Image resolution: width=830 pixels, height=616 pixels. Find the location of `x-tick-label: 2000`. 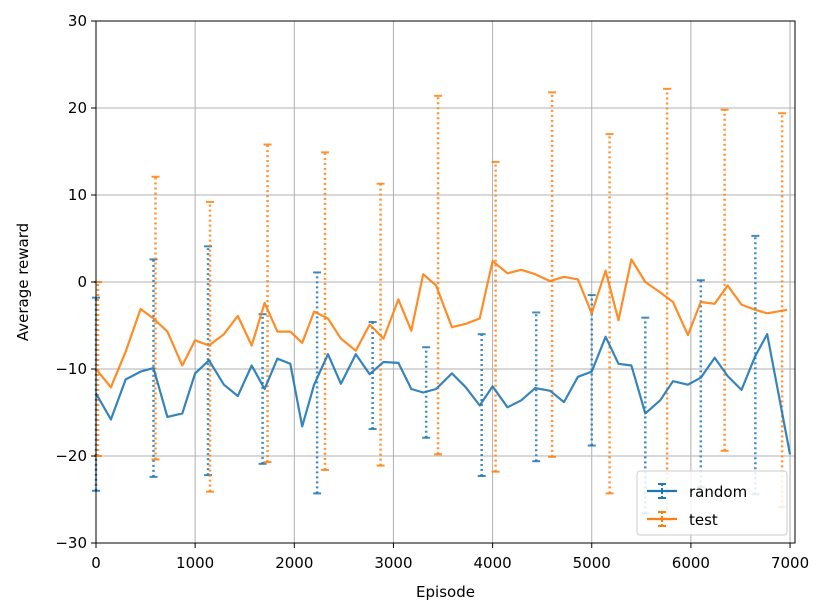

x-tick-label: 2000 is located at coordinates (294, 563).